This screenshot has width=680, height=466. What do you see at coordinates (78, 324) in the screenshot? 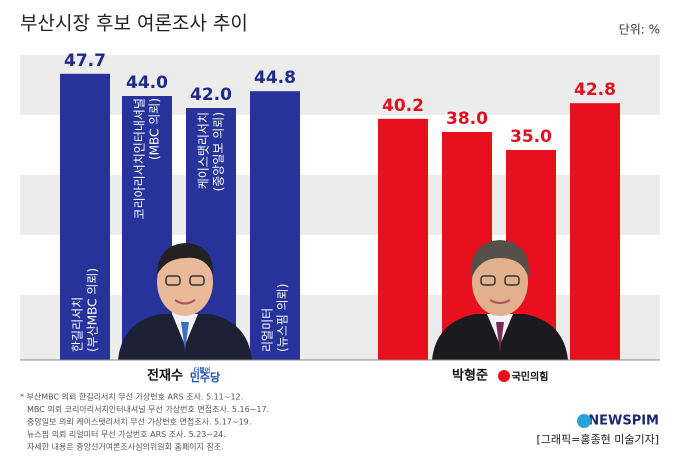
I see `bar-label: 한길리서치` at bounding box center [78, 324].